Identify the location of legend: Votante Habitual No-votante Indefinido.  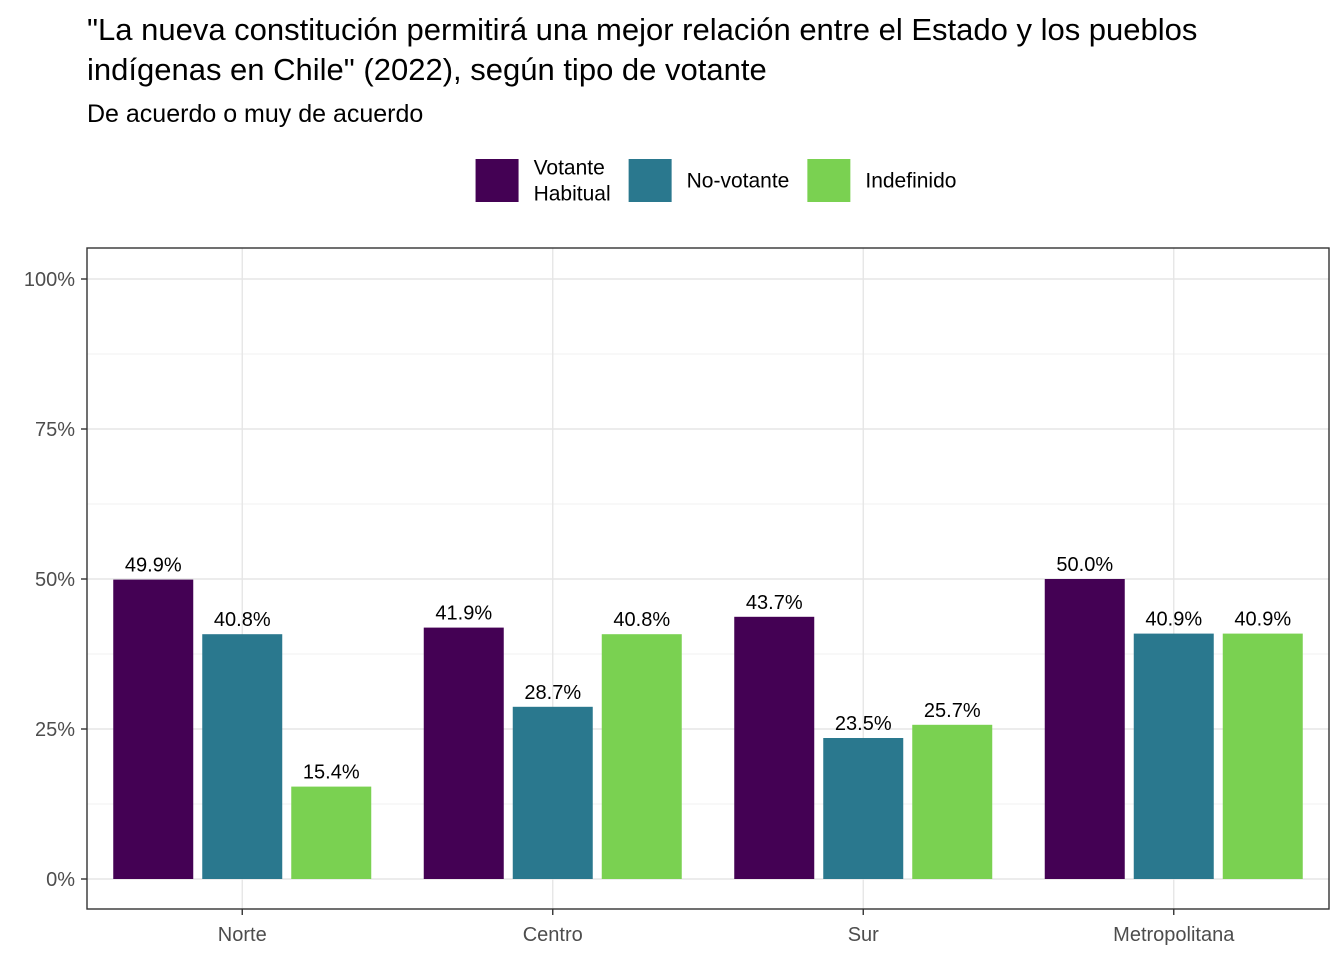
(715, 181).